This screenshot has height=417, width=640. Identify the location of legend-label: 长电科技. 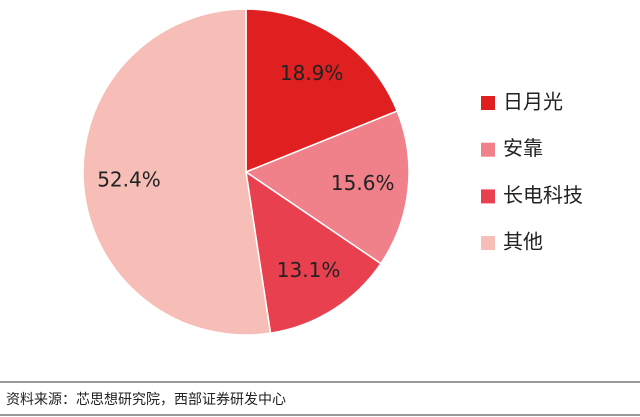
(543, 195).